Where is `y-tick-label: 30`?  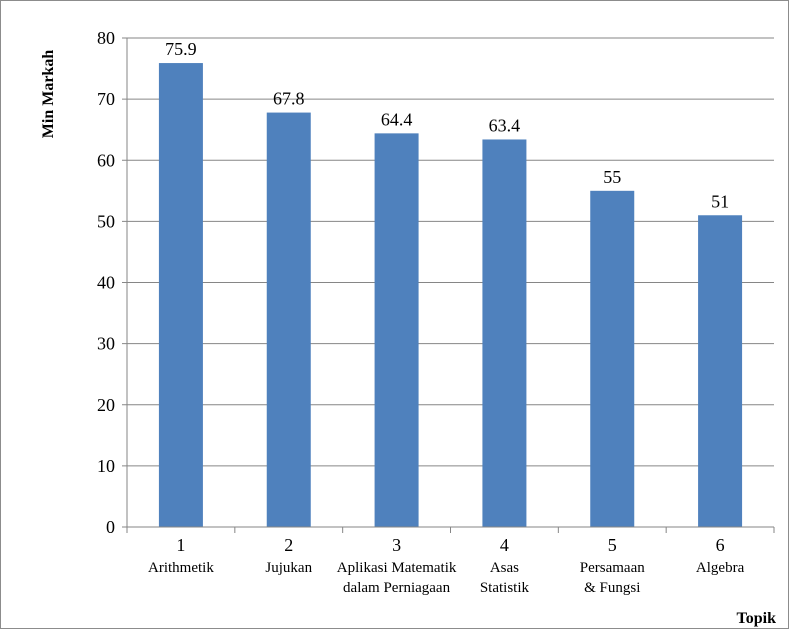 y-tick-label: 30 is located at coordinates (106, 344).